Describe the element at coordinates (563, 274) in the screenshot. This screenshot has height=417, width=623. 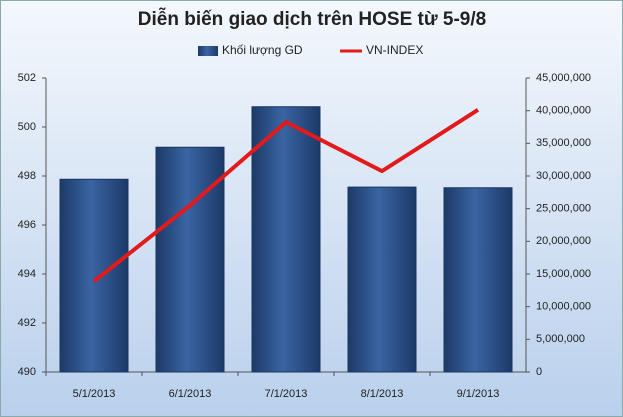
I see `y2-tick-label: 15,000,000` at that location.